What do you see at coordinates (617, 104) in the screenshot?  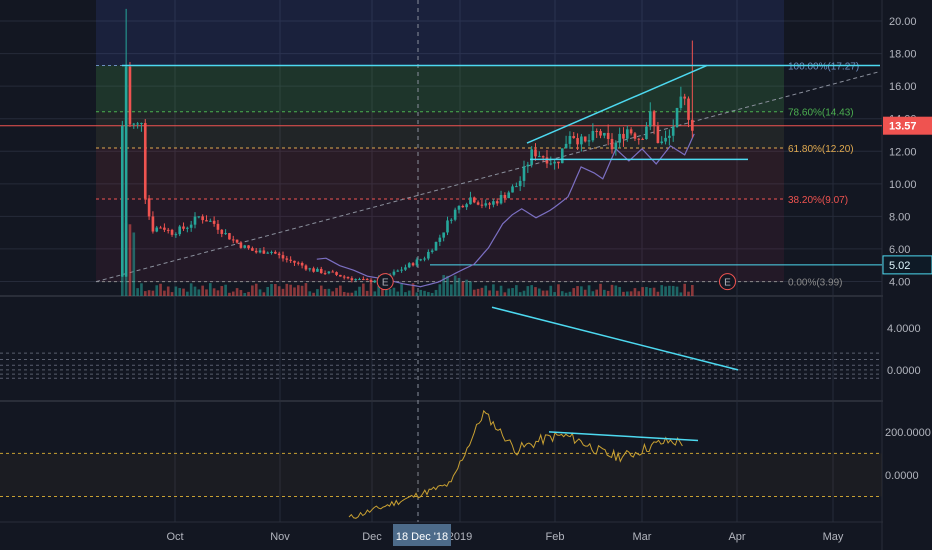 I see `rising-trendline` at bounding box center [617, 104].